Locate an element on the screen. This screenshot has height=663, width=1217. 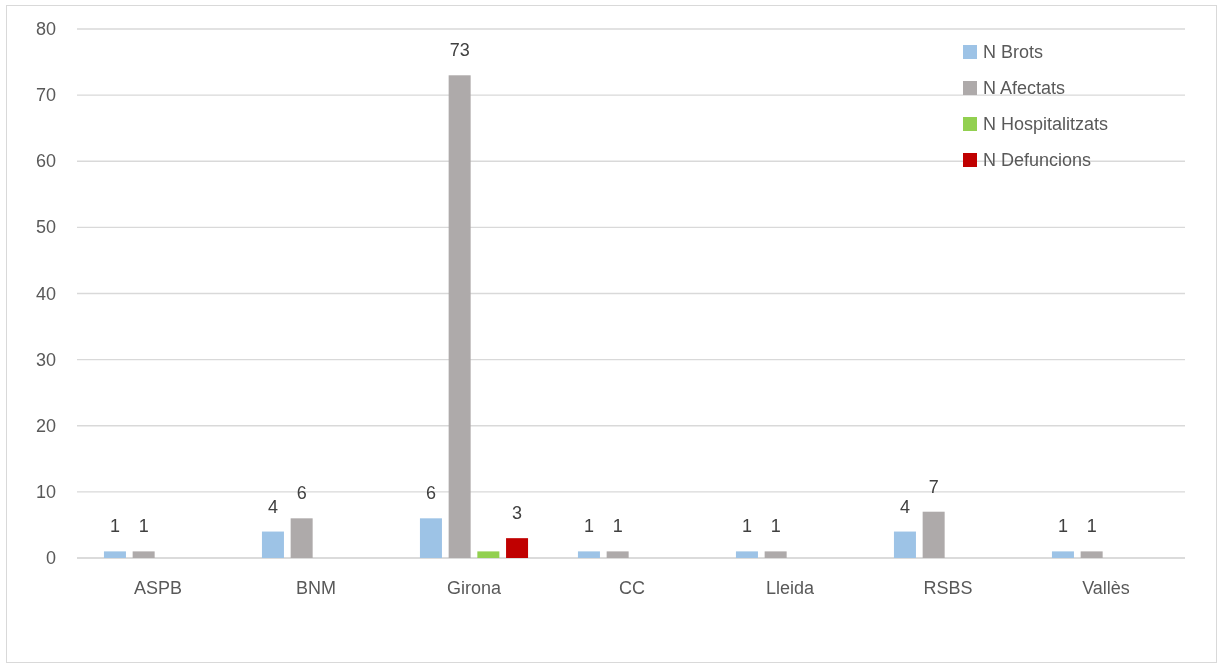
legend-label: N Hospitalitzats is located at coordinates (1046, 124).